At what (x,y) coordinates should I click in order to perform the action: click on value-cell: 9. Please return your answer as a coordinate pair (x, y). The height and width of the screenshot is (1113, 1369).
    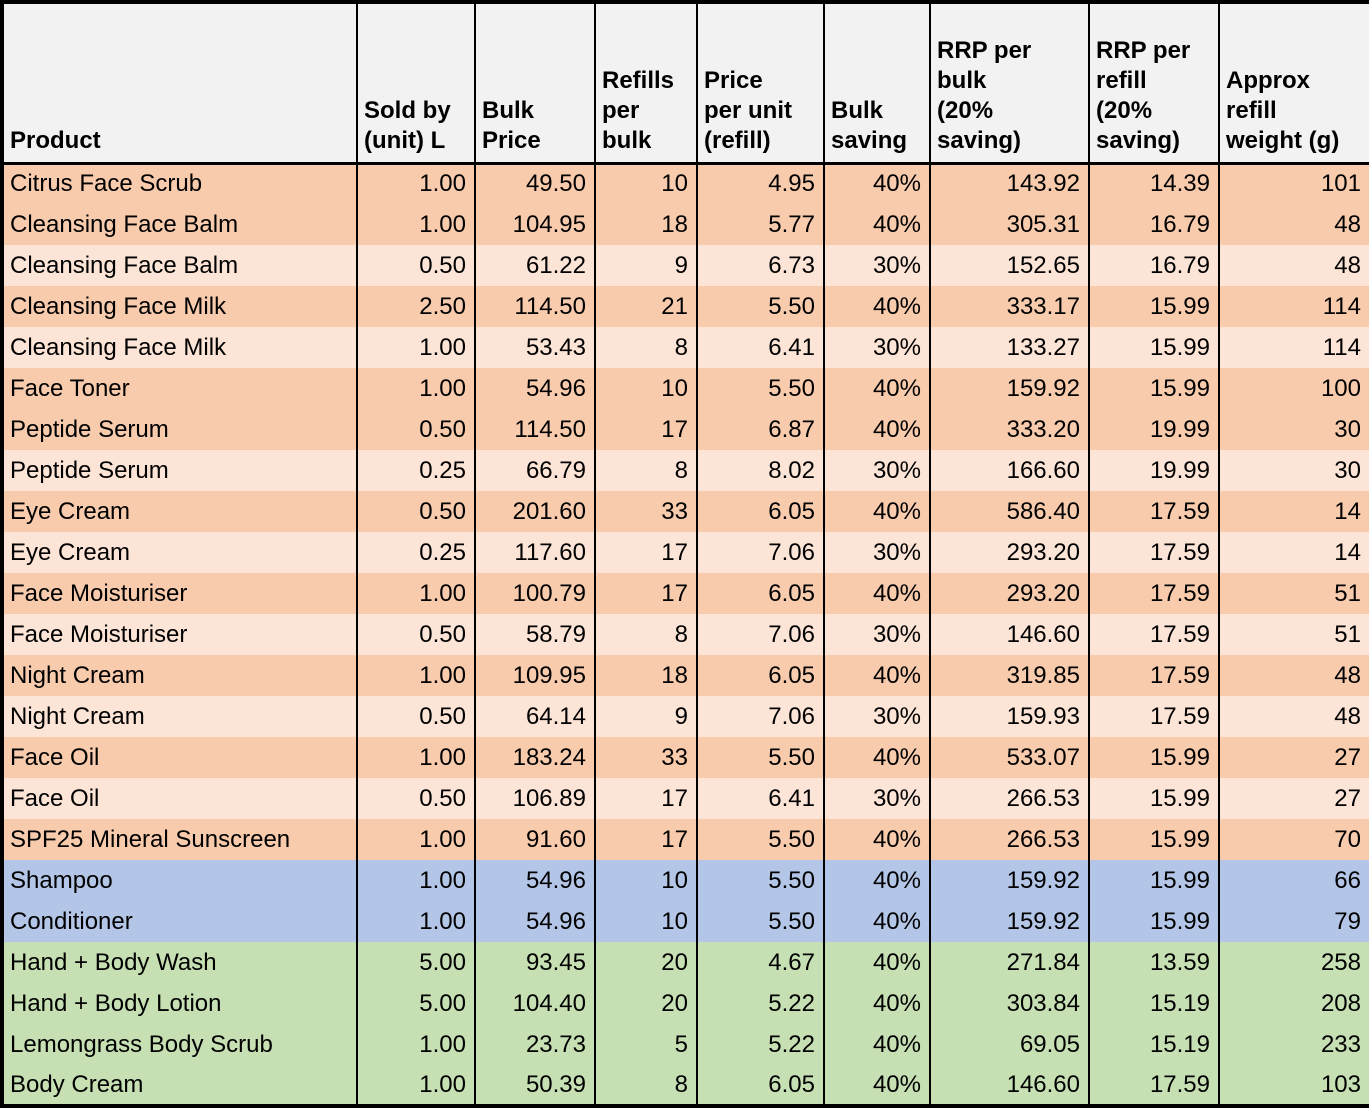
    Looking at the image, I should click on (646, 265).